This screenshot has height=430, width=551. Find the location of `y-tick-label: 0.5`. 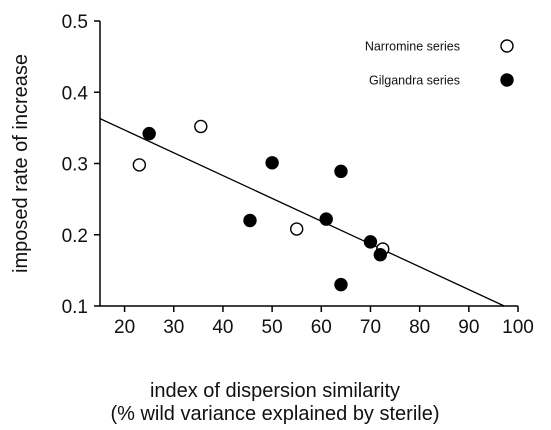

y-tick-label: 0.5 is located at coordinates (75, 22).